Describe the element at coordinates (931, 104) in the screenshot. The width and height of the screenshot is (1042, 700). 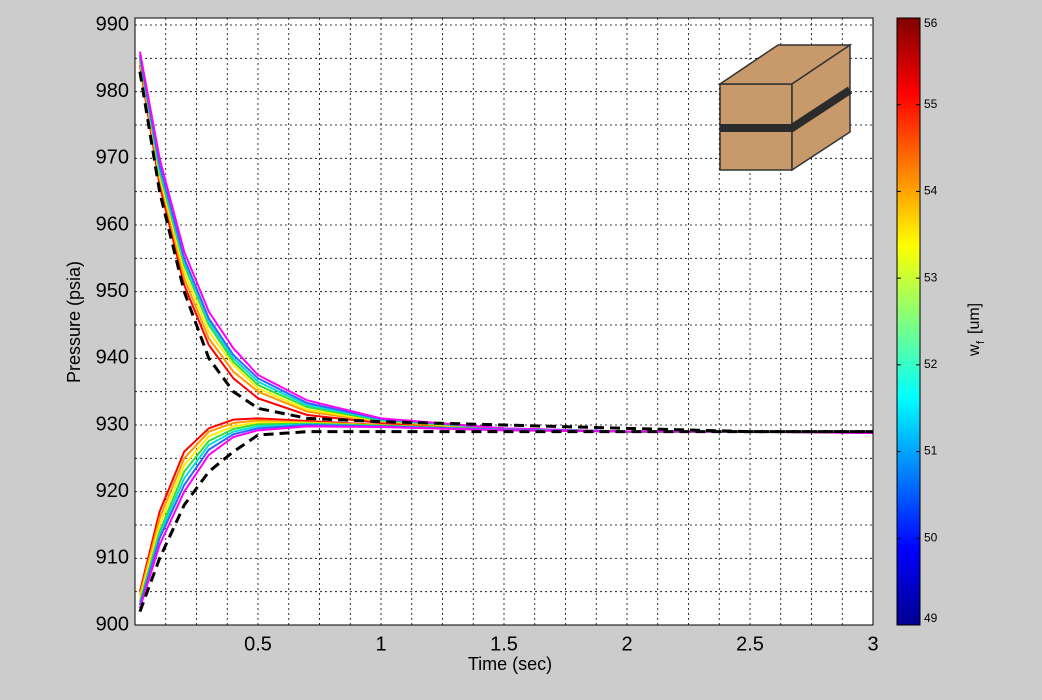
I see `colorbar-tick-label: 55` at that location.